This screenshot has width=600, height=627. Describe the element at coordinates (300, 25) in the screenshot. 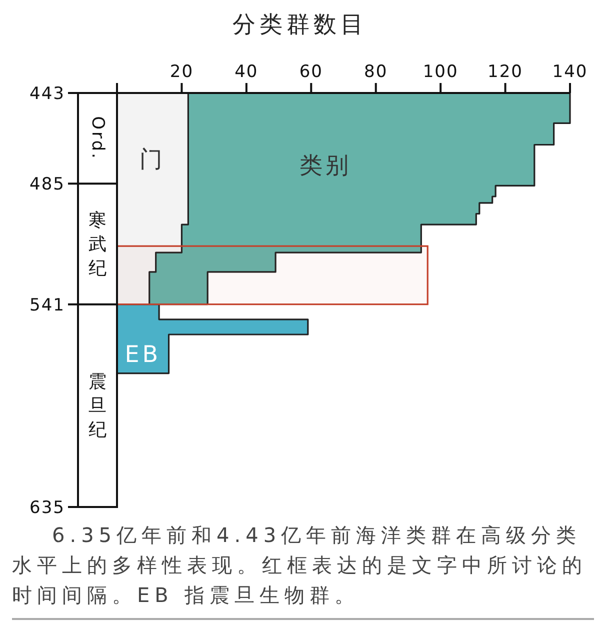

I see `x-axis-title: 分类群数目` at that location.